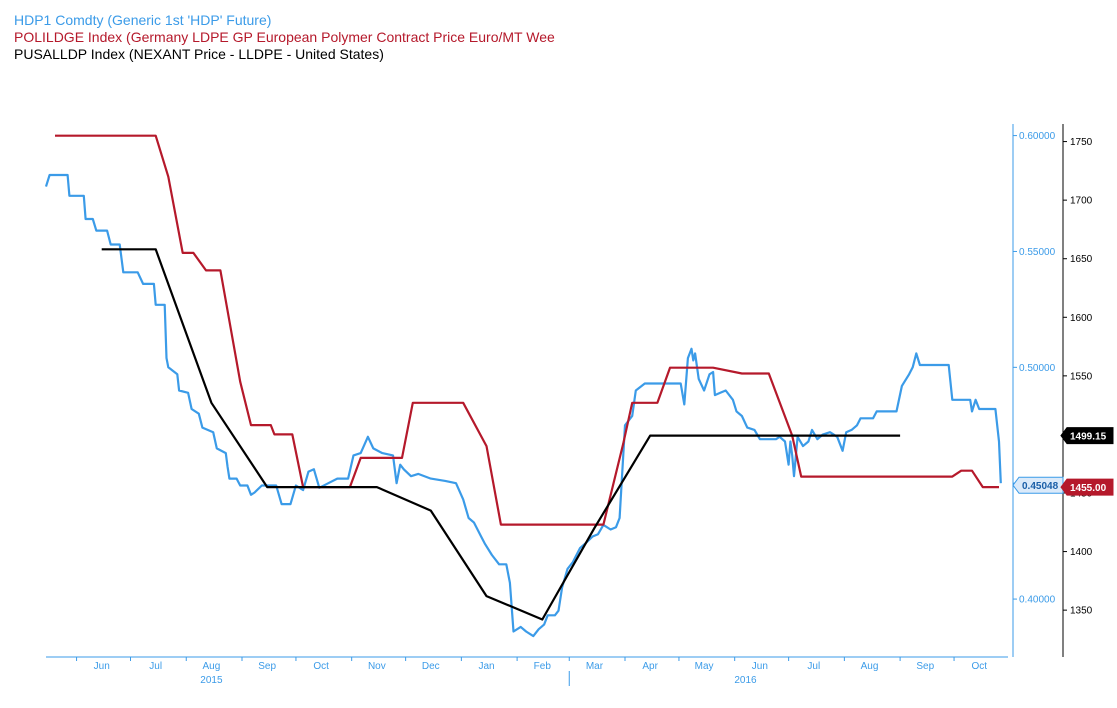 The image size is (1117, 708). I want to click on hdp-last-value-label: 0.45048, so click(1040, 486).